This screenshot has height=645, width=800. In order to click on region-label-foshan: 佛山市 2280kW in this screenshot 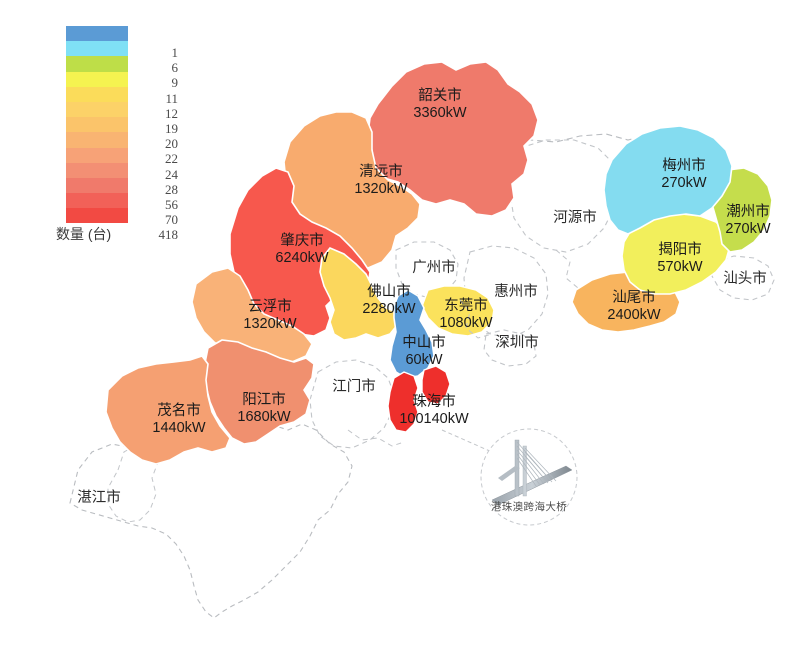, I will do `click(389, 301)`.